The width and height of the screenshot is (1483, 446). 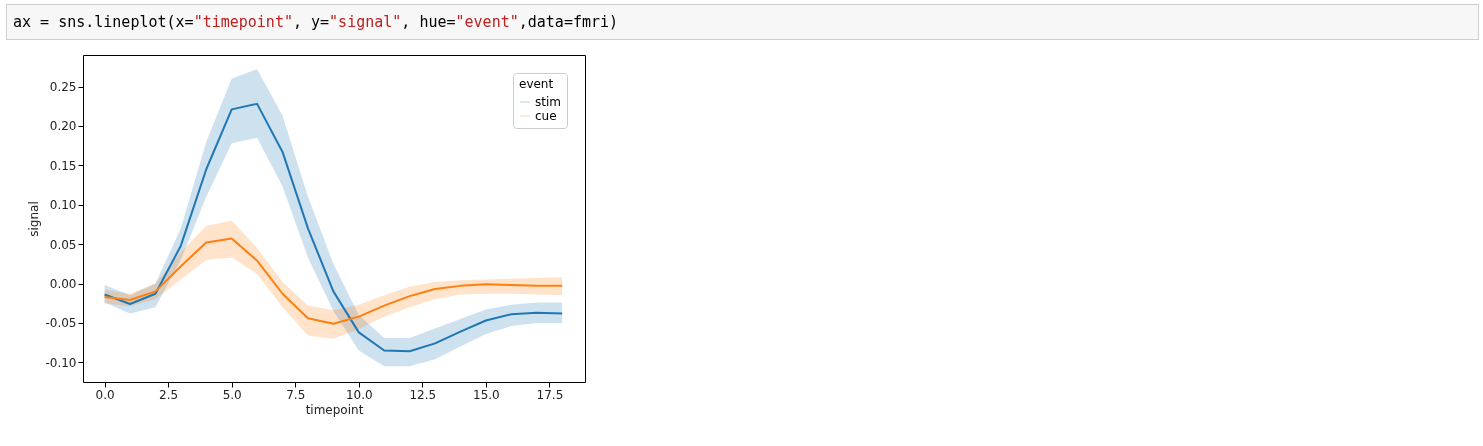 What do you see at coordinates (34, 219) in the screenshot?
I see `y-axis-title: signal` at bounding box center [34, 219].